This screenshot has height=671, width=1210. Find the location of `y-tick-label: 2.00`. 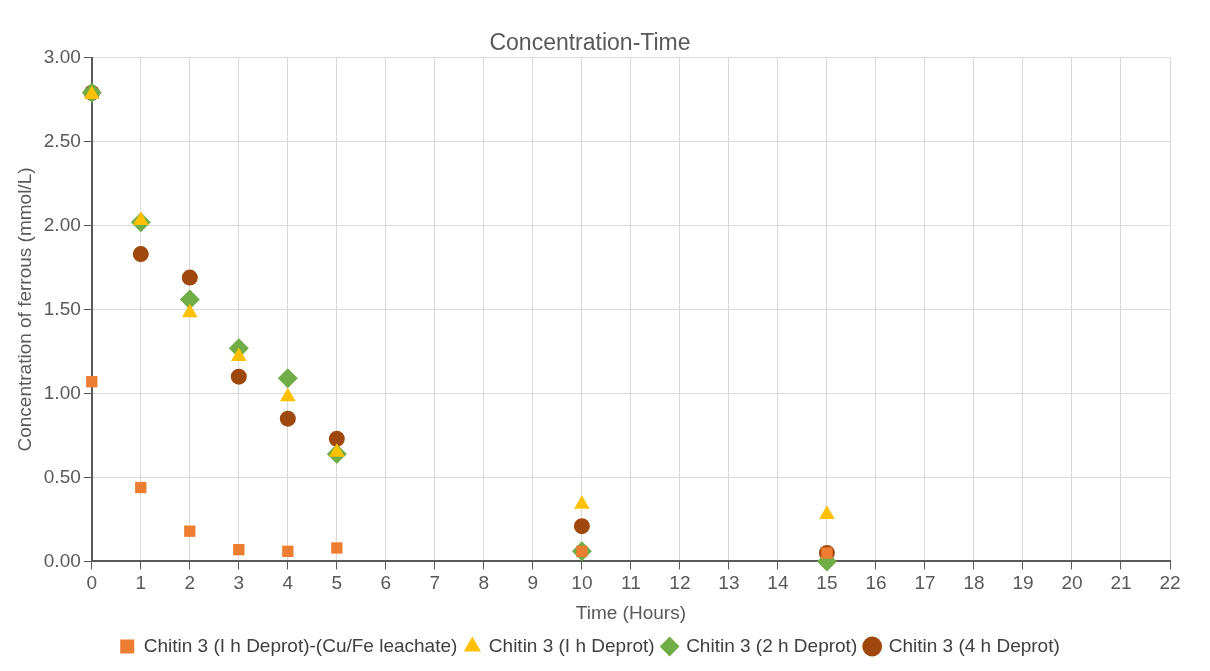

y-tick-label: 2.00 is located at coordinates (62, 224).